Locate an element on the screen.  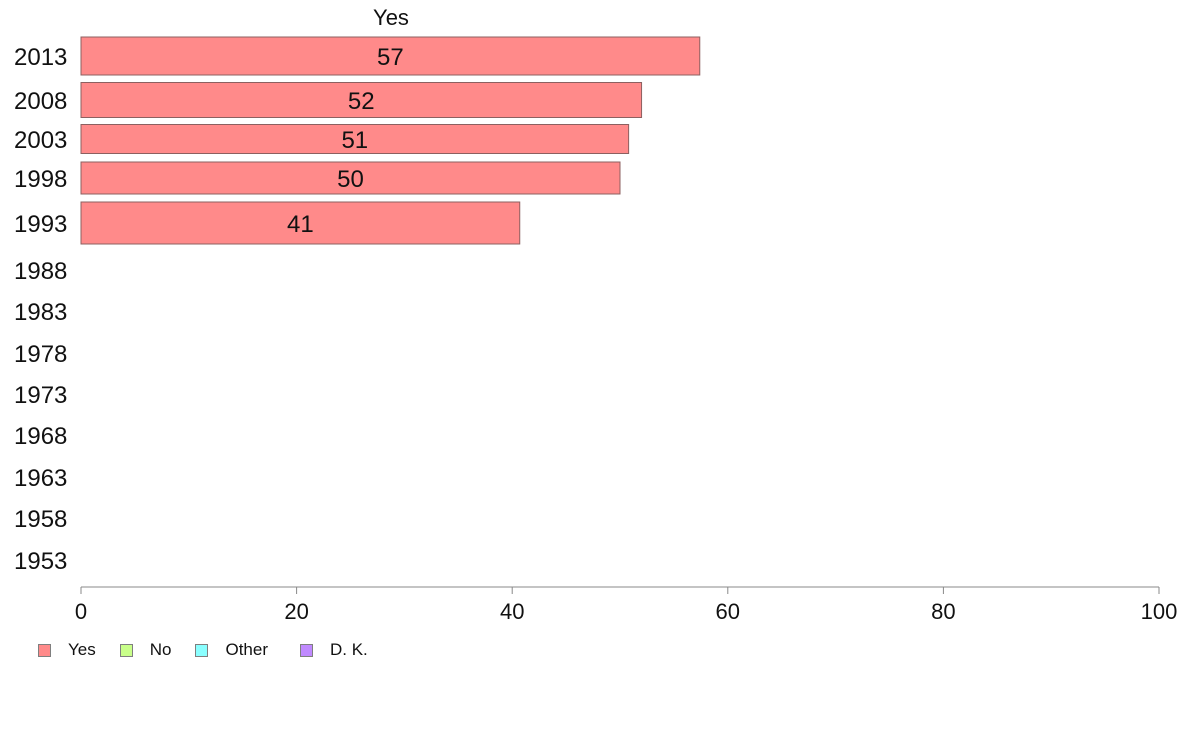
year-label-1998: 1998 is located at coordinates (40, 179).